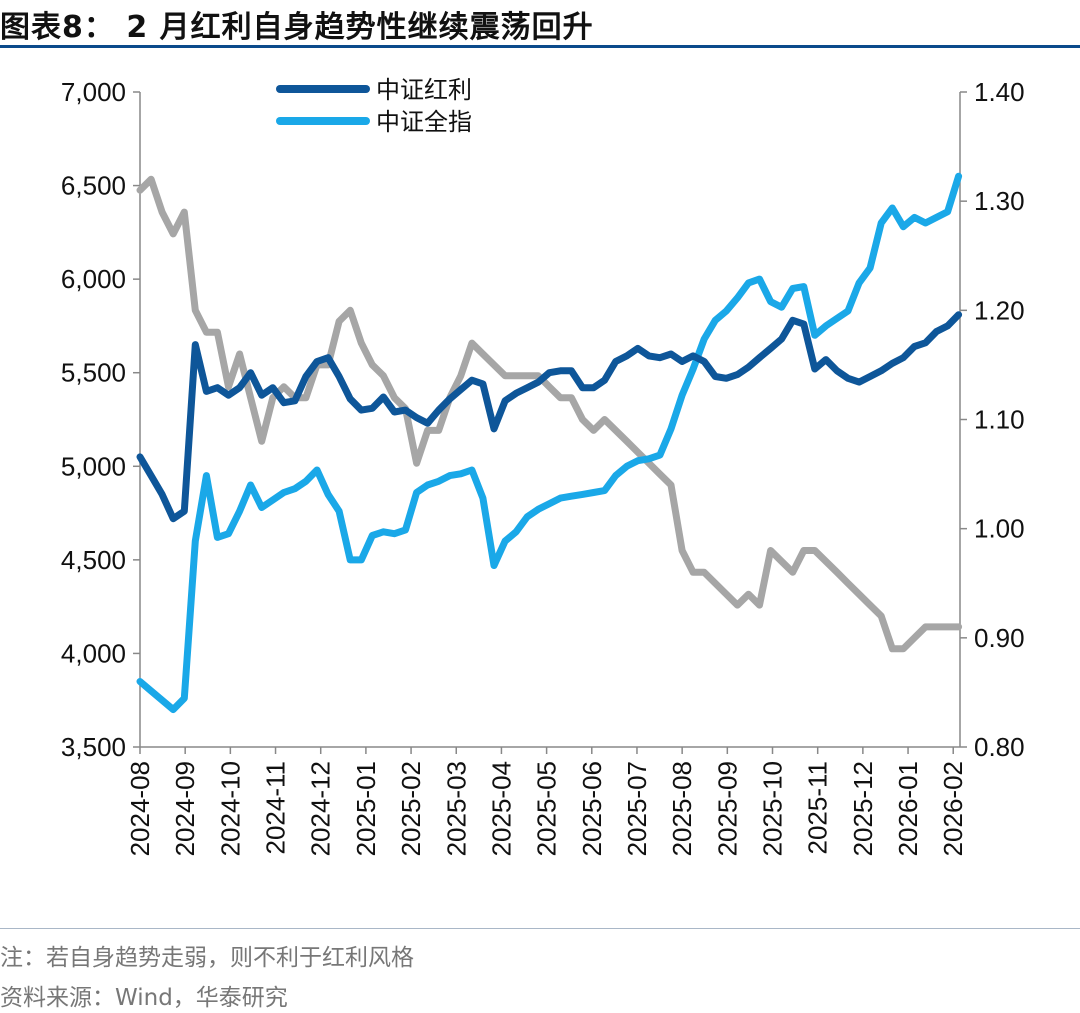 Image resolution: width=1080 pixels, height=1013 pixels. I want to click on x-tick-label: 2025-04, so click(501, 808).